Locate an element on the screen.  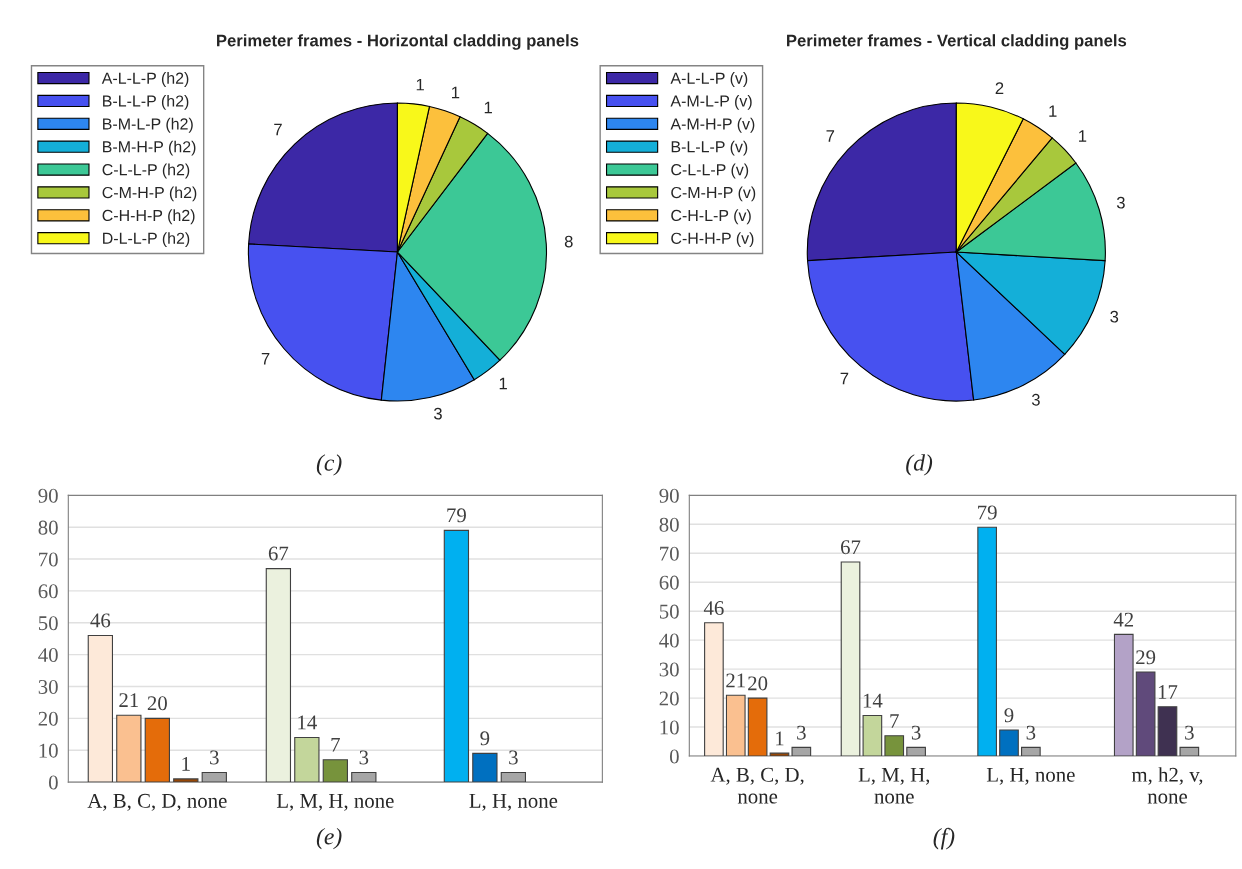
legend-label: C-H-H-P (h2) is located at coordinates (148, 217).